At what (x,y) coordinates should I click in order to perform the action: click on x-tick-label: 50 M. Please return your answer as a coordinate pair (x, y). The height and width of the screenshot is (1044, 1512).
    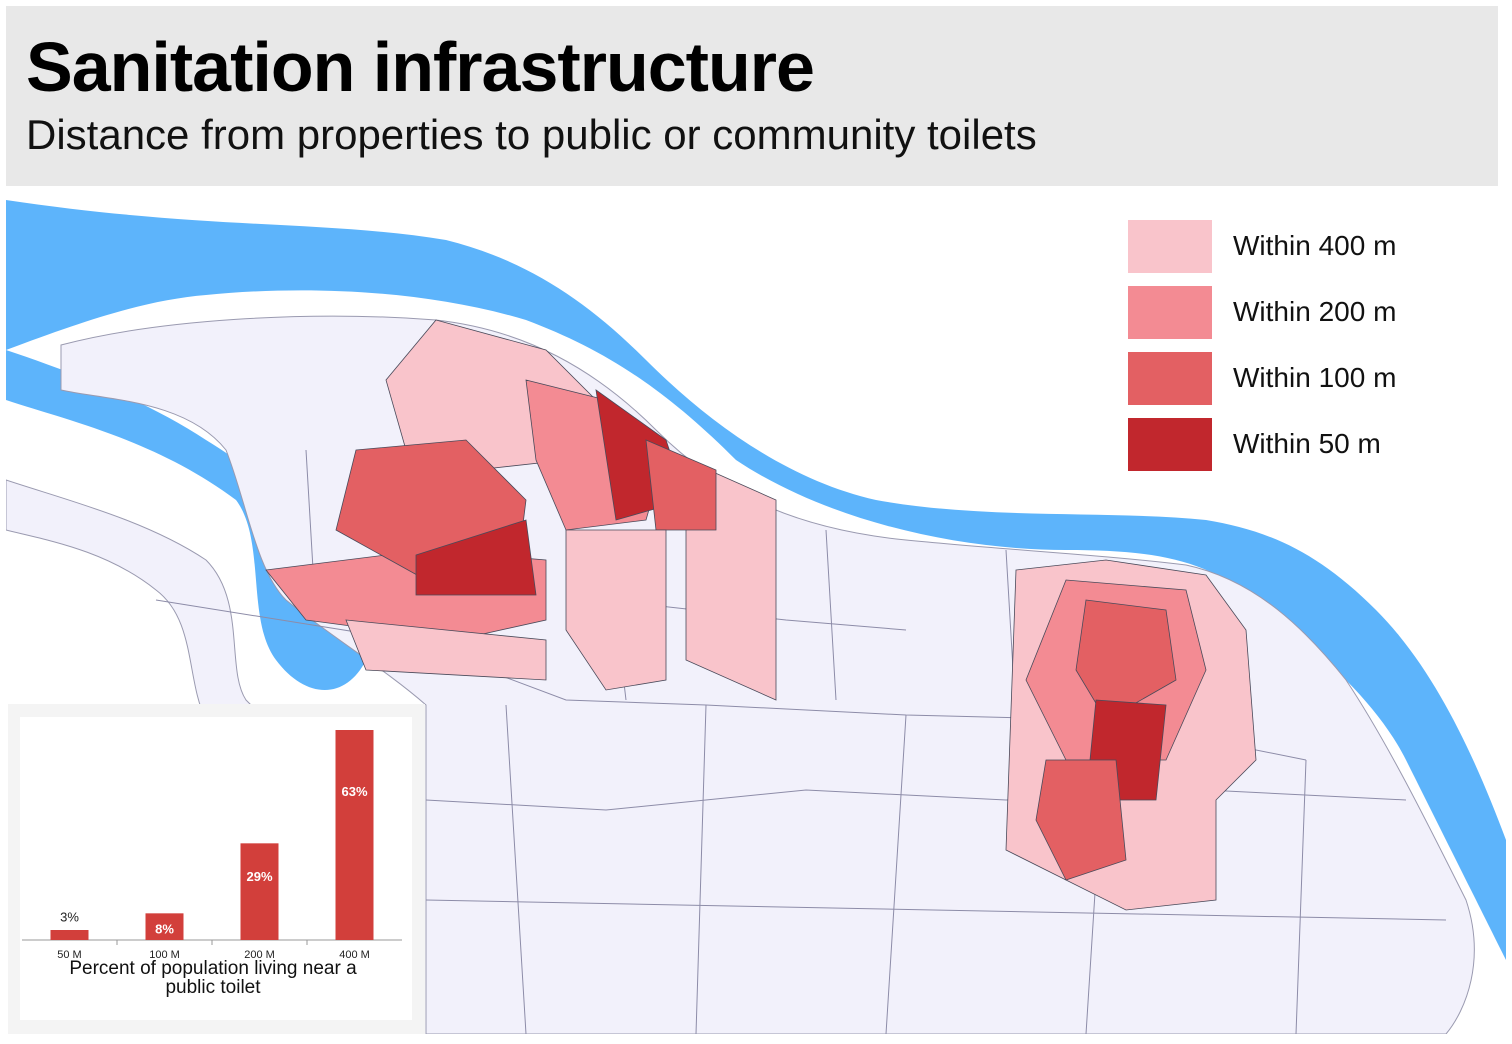
    Looking at the image, I should click on (69, 955).